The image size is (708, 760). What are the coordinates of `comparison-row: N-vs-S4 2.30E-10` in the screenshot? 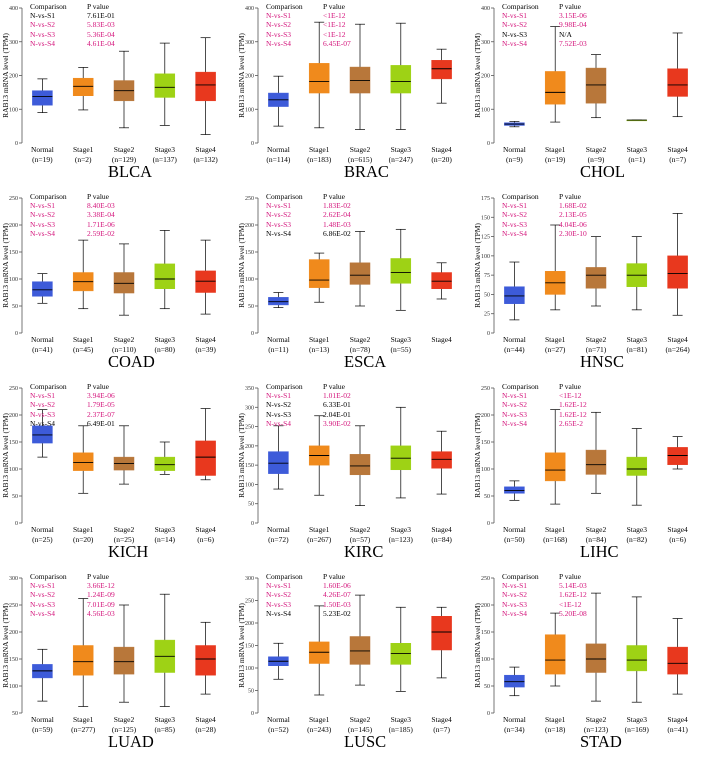 It's located at (560, 233).